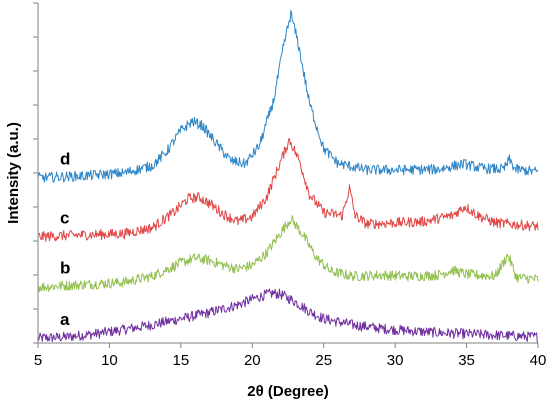 The height and width of the screenshot is (407, 550). What do you see at coordinates (252, 360) in the screenshot?
I see `x-tick-label: 20` at bounding box center [252, 360].